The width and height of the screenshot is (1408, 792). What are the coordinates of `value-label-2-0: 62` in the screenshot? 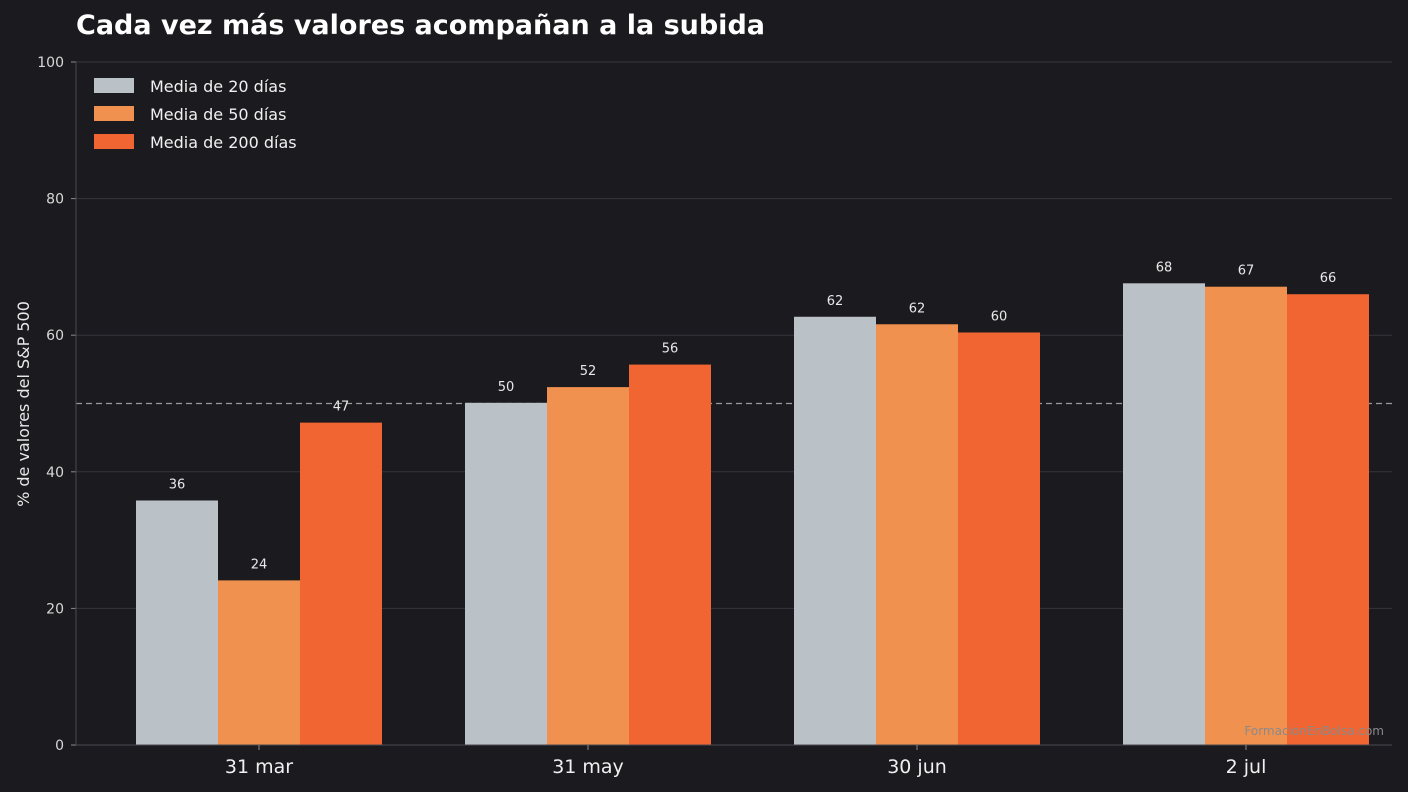 It's located at (835, 301).